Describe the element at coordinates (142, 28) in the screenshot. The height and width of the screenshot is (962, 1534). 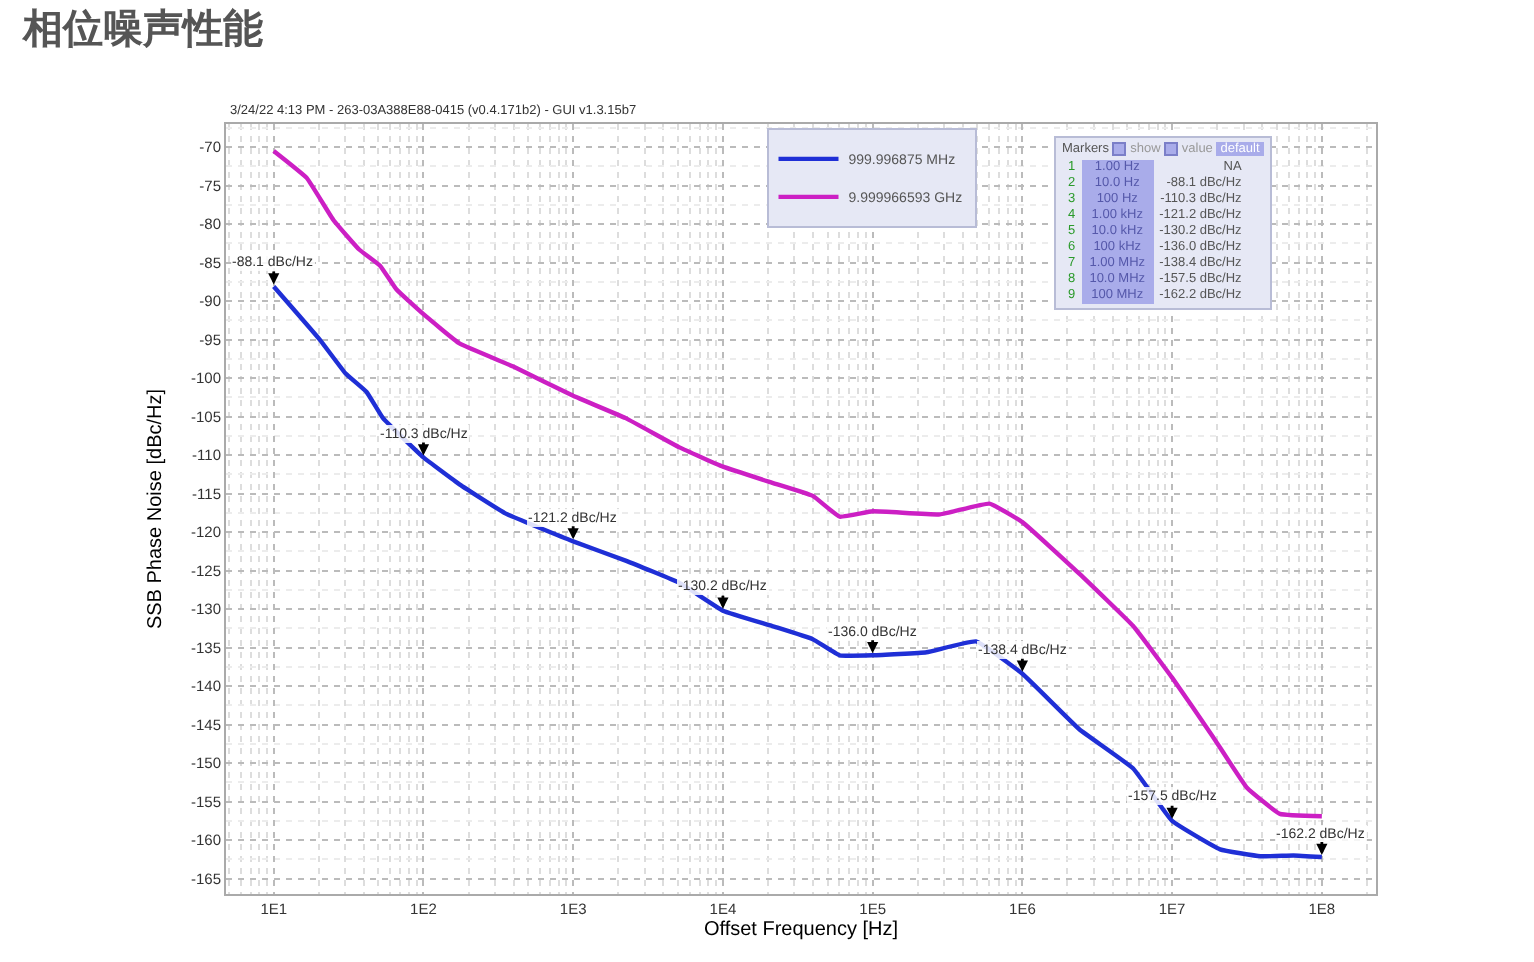
I see `chart-title: 相位噪声性能` at that location.